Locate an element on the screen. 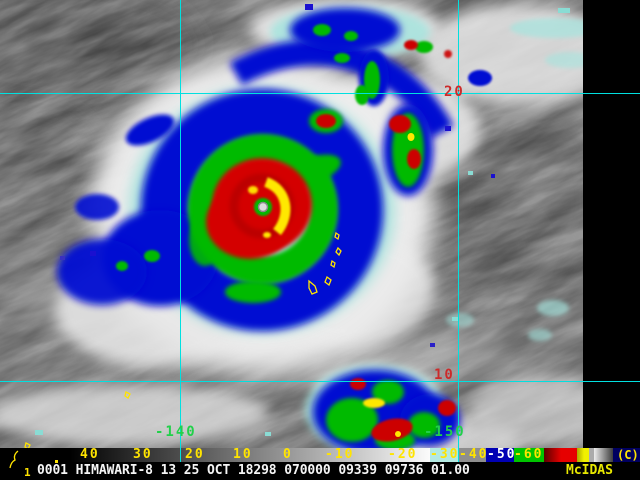 This screenshot has width=640, height=480. colorbar-tick--30: -30 is located at coordinates (445, 454).